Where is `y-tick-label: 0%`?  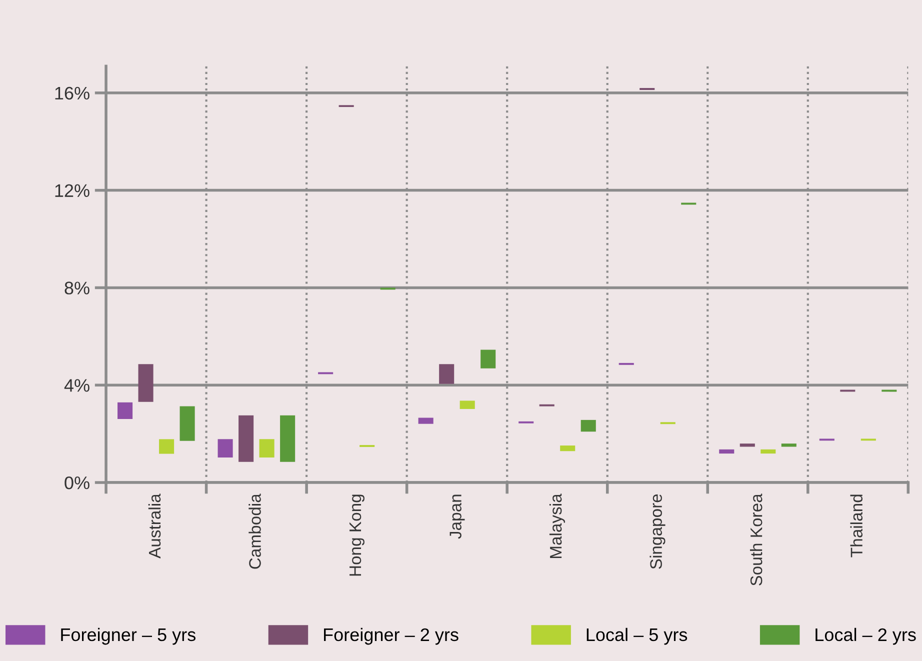 y-tick-label: 0% is located at coordinates (77, 483).